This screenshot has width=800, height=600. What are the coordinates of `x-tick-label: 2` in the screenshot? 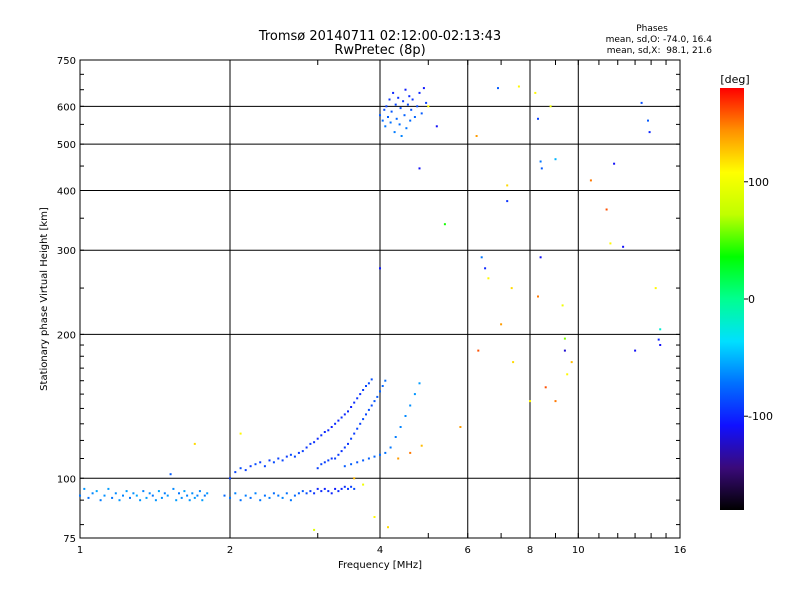 It's located at (230, 550).